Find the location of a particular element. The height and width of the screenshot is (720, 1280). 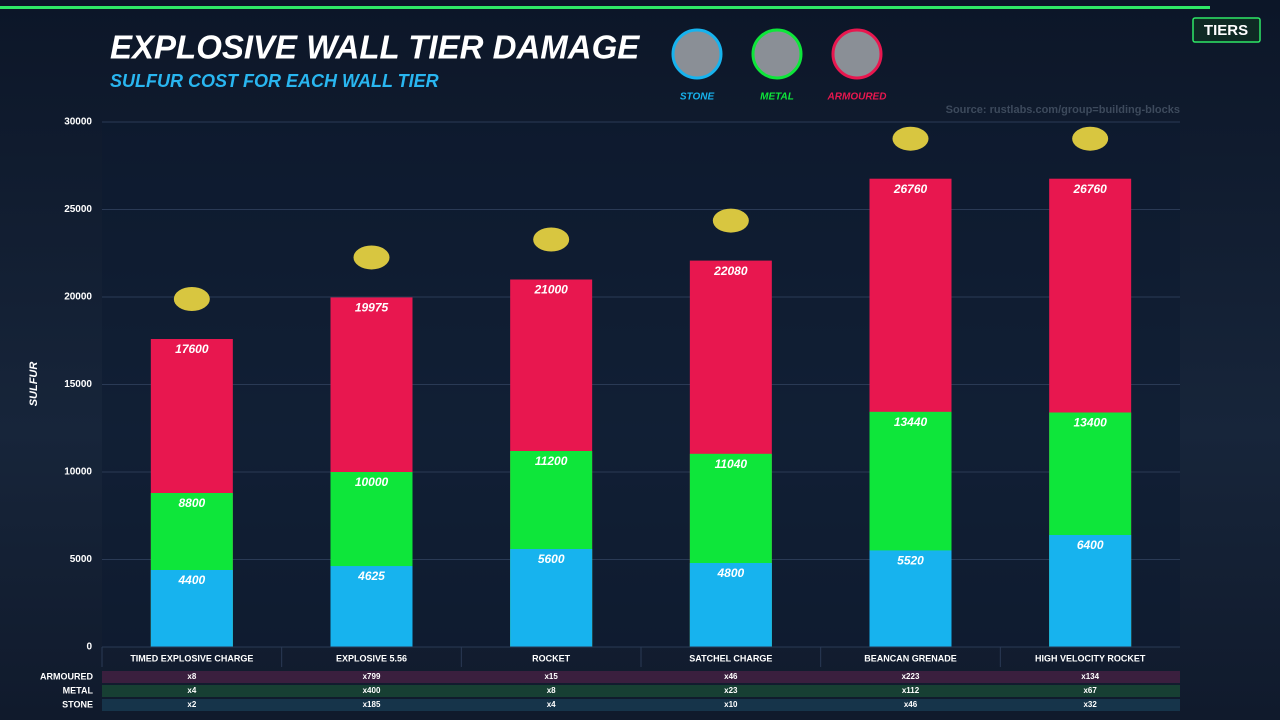

table-cell: x112 is located at coordinates (911, 690).